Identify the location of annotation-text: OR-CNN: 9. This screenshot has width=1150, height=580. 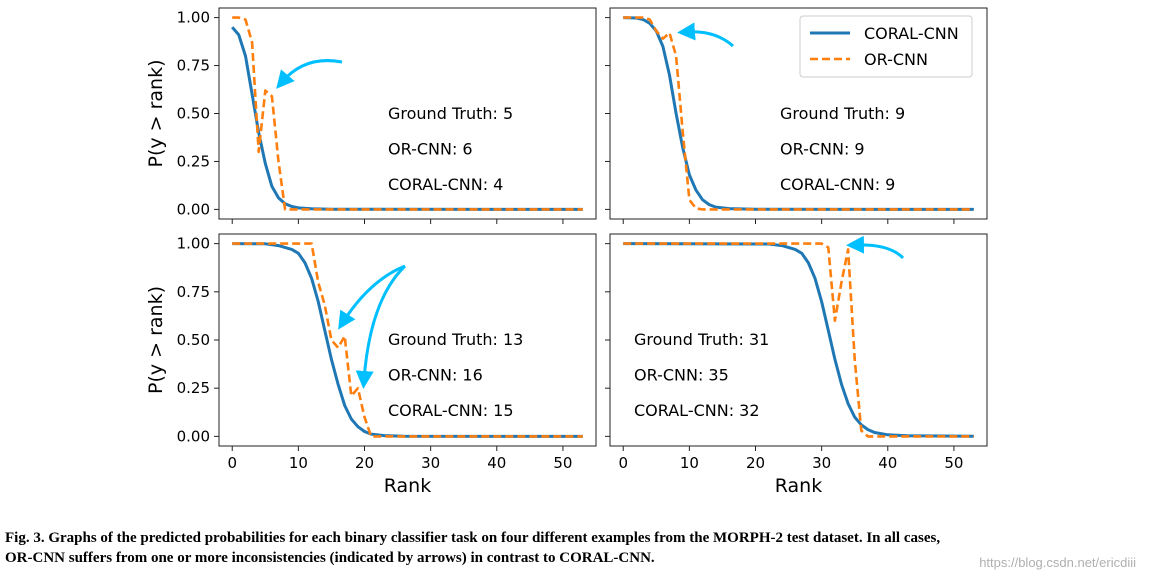
(822, 149).